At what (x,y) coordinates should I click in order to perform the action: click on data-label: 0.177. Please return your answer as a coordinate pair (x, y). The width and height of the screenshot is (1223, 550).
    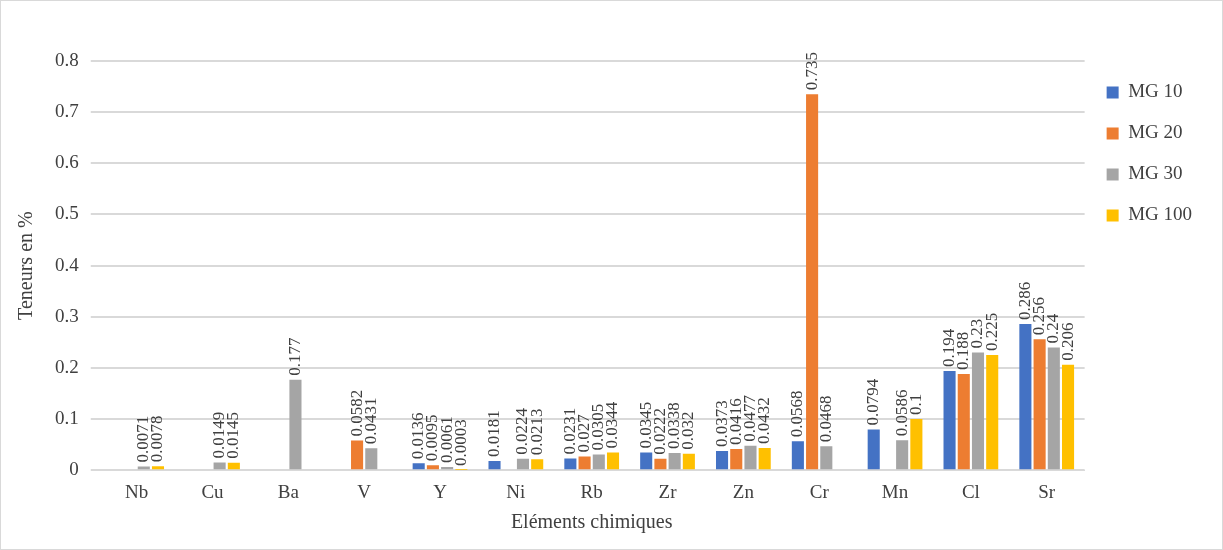
    Looking at the image, I should click on (294, 356).